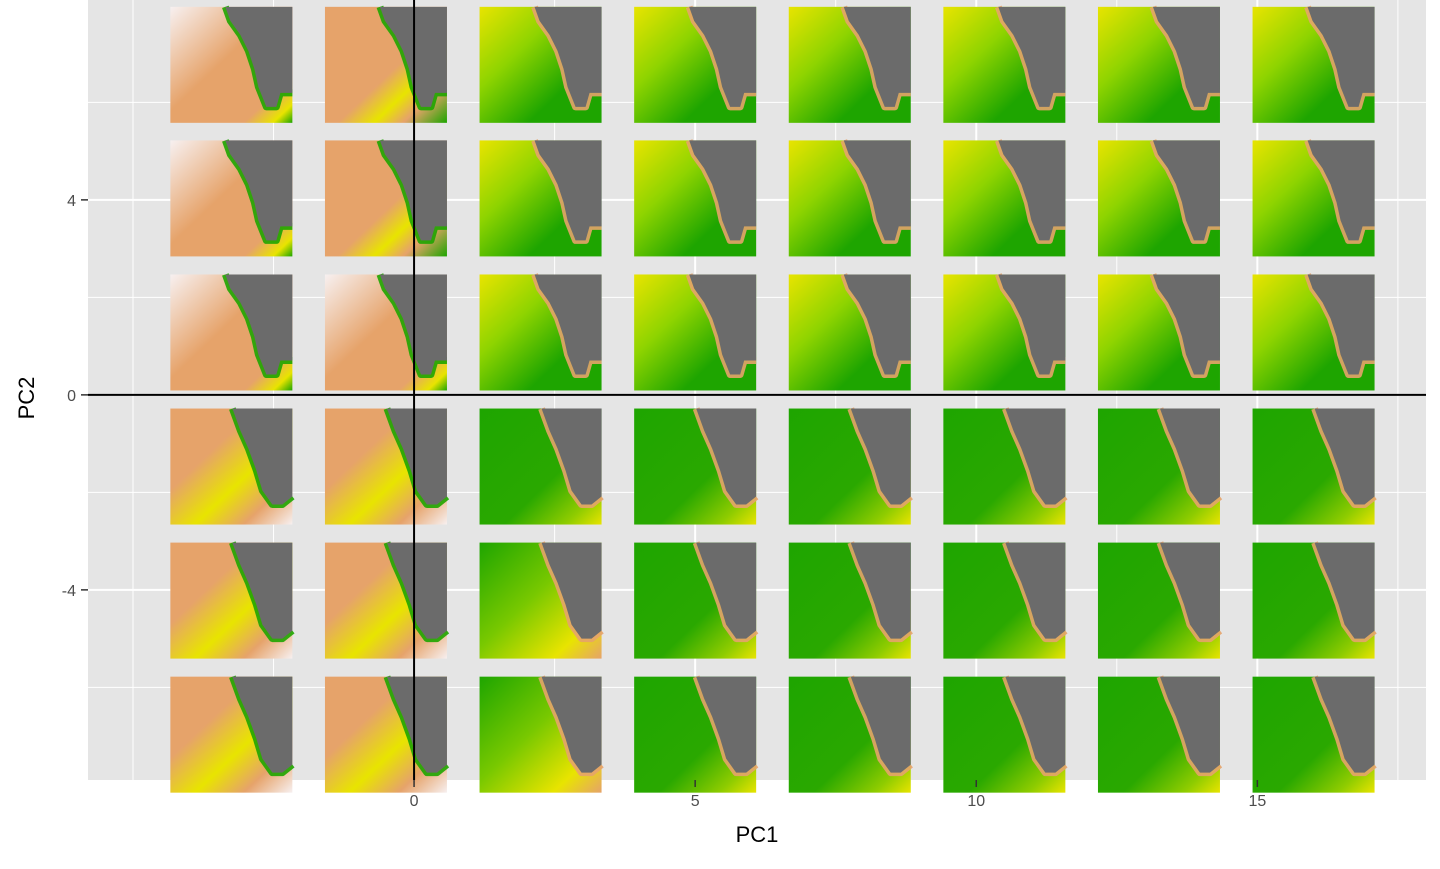 This screenshot has height=869, width=1440. What do you see at coordinates (1257, 801) in the screenshot?
I see `x-tick-label: 15` at bounding box center [1257, 801].